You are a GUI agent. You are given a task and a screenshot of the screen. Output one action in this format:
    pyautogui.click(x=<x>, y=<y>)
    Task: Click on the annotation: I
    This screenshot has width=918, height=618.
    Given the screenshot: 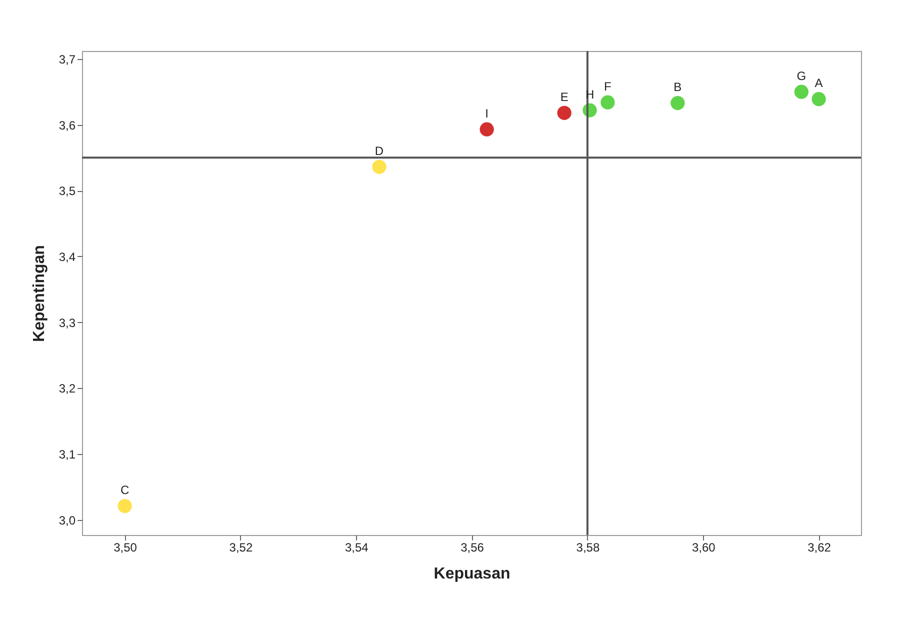 What is the action you would take?
    pyautogui.click(x=486, y=113)
    